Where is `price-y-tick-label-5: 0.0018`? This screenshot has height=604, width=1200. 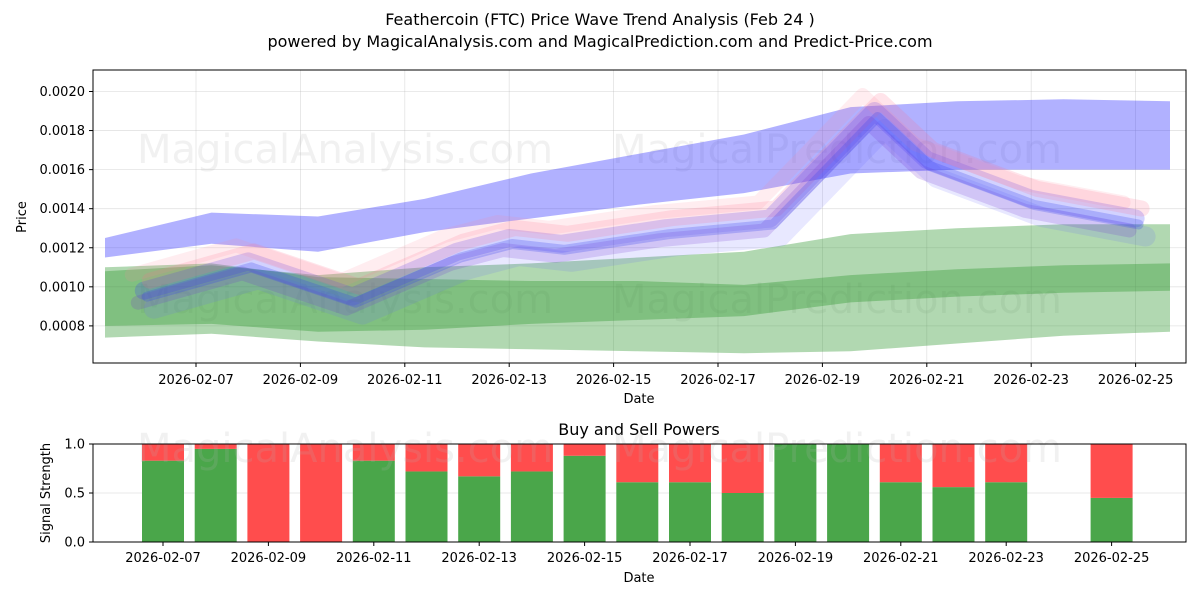 price-y-tick-label-5: 0.0018 is located at coordinates (63, 131).